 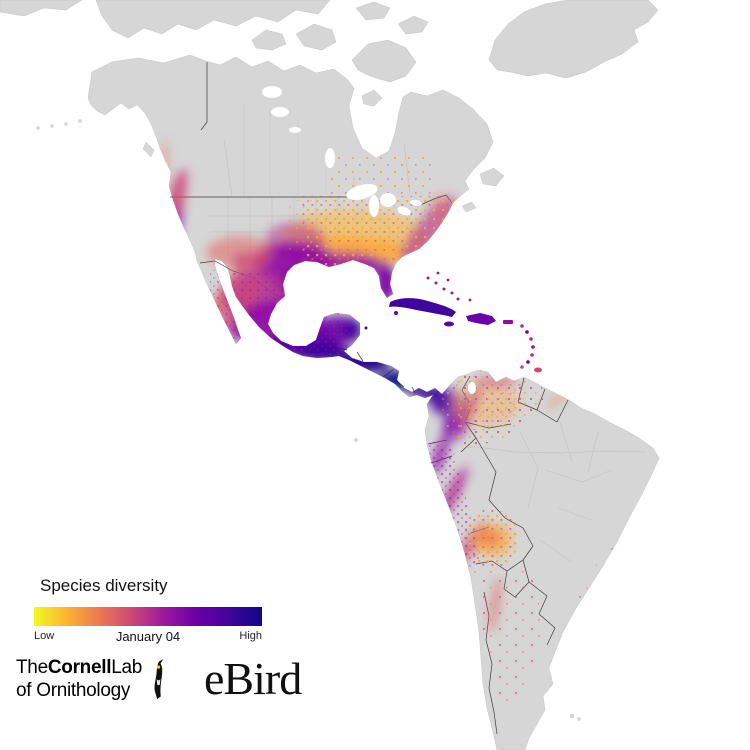 I want to click on lake-erie, so click(x=404, y=211).